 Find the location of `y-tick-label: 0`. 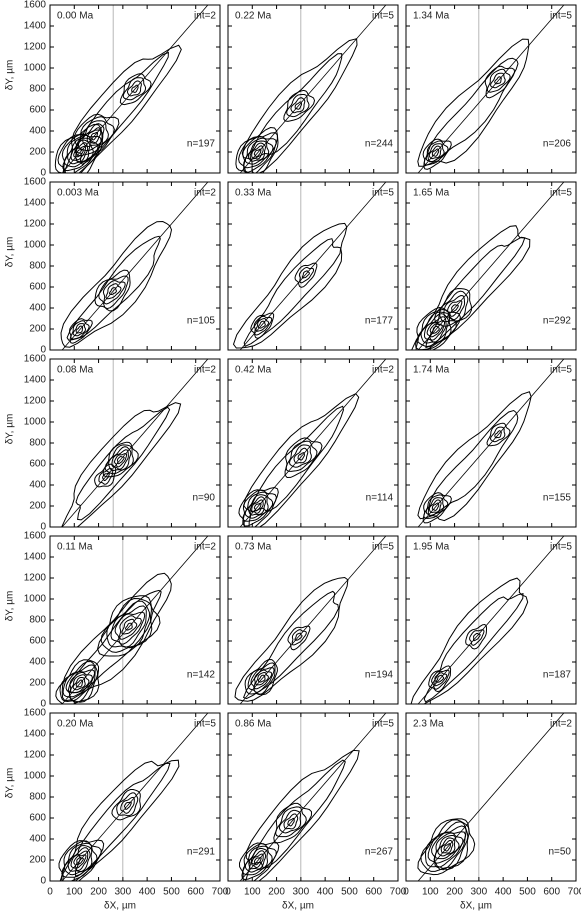

y-tick-label: 0 is located at coordinates (43, 527).